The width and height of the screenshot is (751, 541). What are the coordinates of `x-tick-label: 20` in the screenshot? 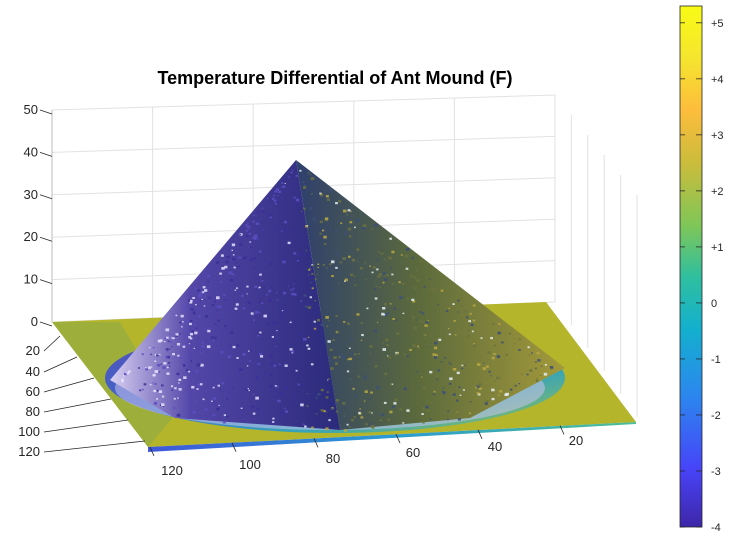 It's located at (576, 440).